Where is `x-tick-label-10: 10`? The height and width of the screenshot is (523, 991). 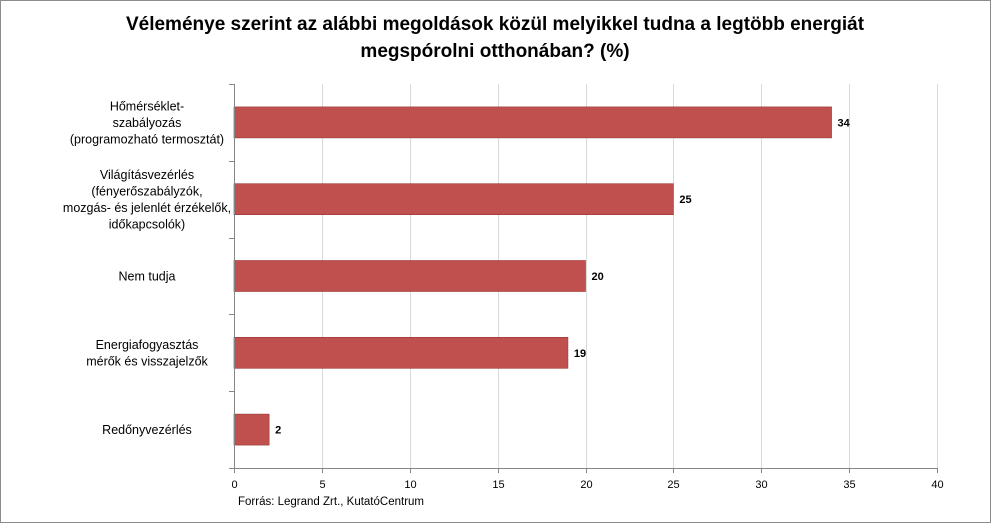 x-tick-label-10: 10 is located at coordinates (410, 485).